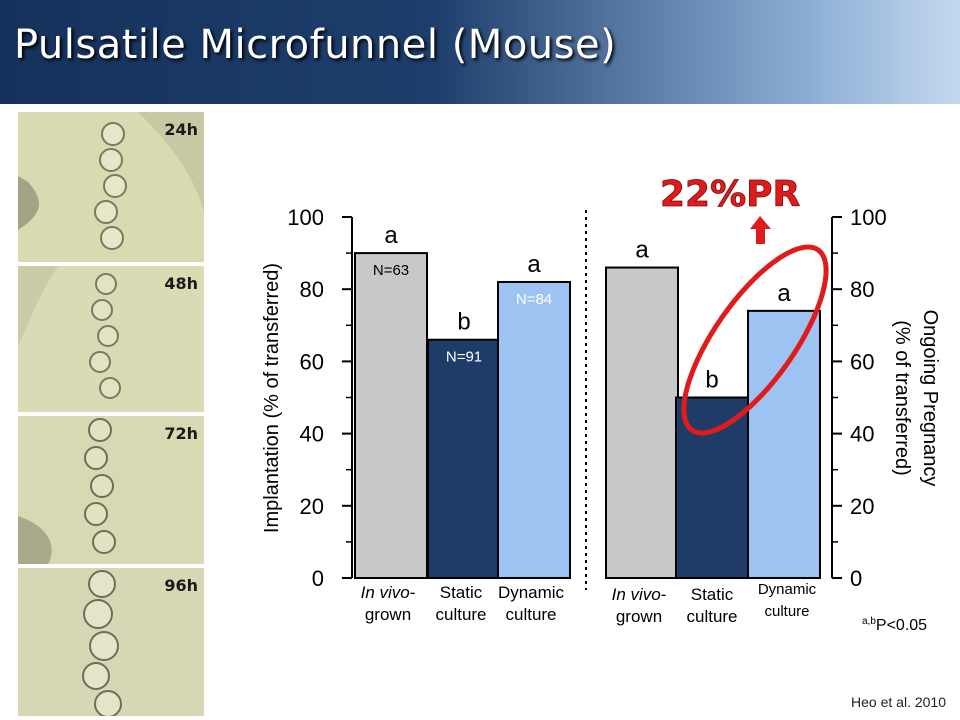  I want to click on embryo-image-24h: 24h, so click(111, 187).